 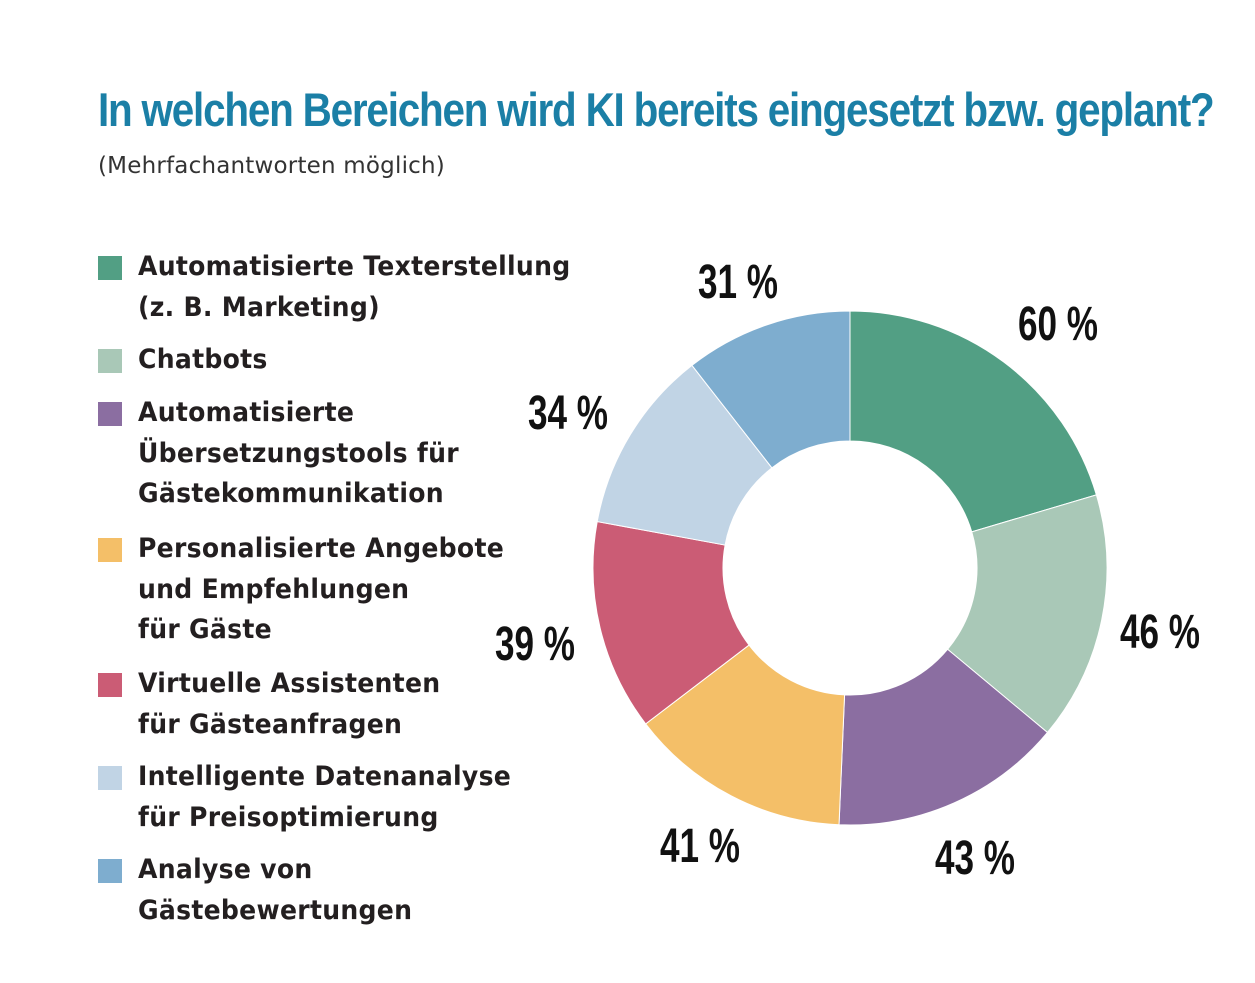 What do you see at coordinates (1058, 324) in the screenshot?
I see `slice-value-label: 60 %` at bounding box center [1058, 324].